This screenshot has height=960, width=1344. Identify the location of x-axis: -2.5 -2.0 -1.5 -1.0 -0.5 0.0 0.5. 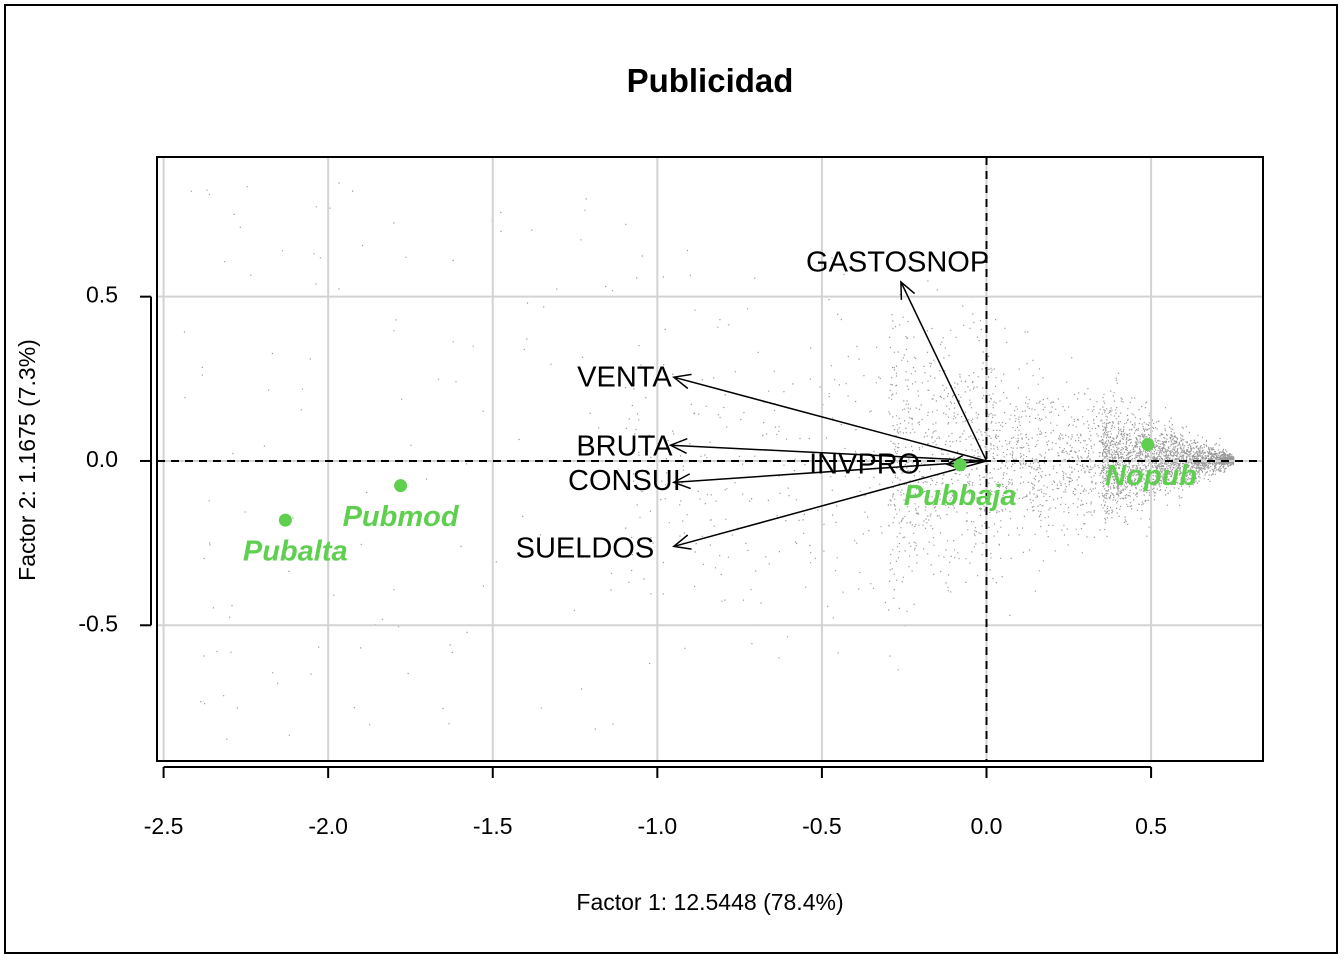
(655, 802).